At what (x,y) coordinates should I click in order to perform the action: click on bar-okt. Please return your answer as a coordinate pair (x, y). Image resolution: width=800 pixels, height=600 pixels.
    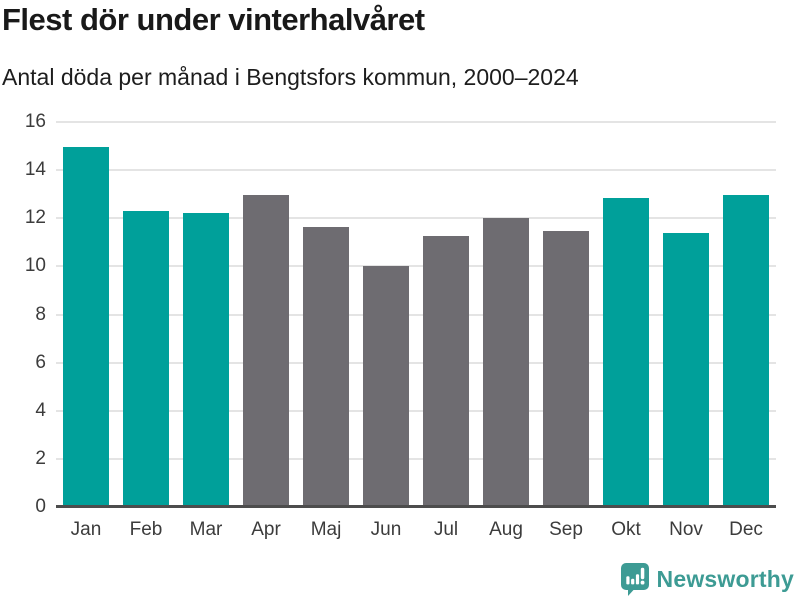
    Looking at the image, I should click on (626, 352).